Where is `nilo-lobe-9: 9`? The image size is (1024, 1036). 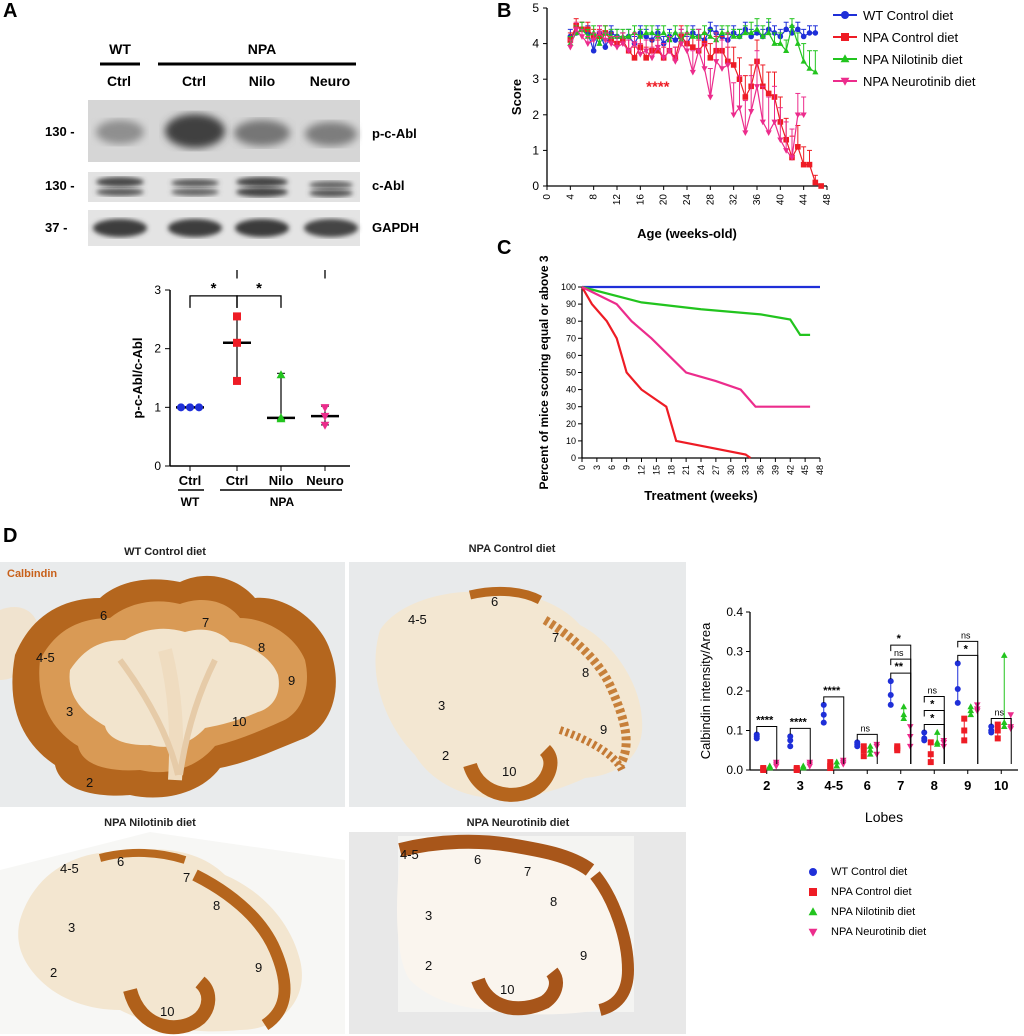
nilo-lobe-9: 9 is located at coordinates (258, 967).